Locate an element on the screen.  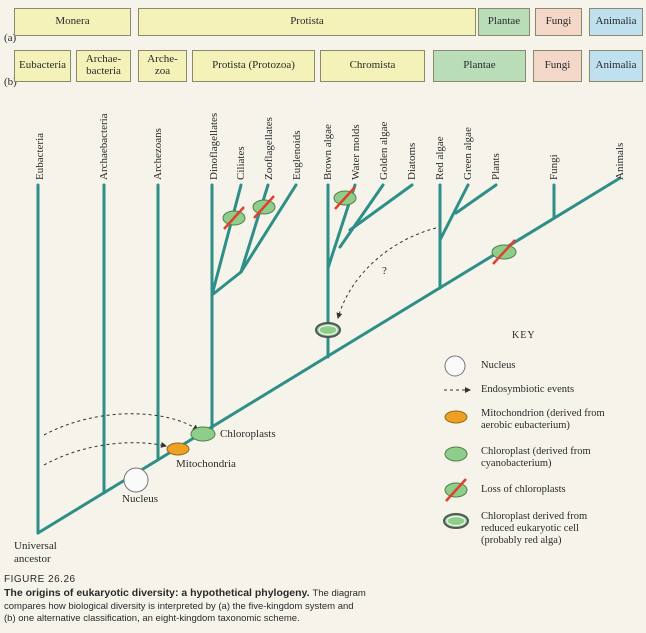
endosymbiosis-arrow-secondary is located at coordinates (386, 273).